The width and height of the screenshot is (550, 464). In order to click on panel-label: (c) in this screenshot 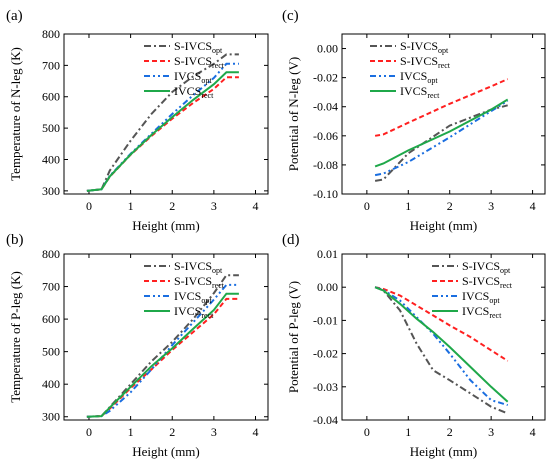, I will do `click(290, 16)`.